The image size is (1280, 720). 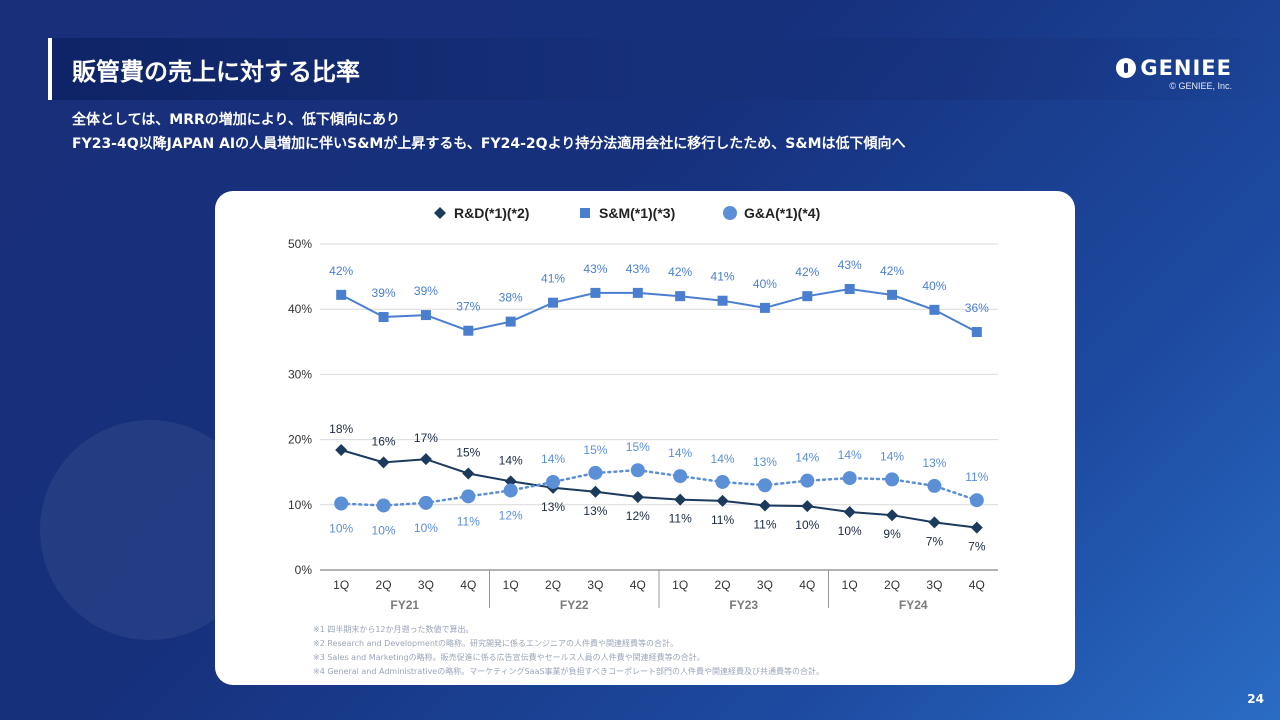 I want to click on y-tick-label: 10%, so click(x=300, y=505).